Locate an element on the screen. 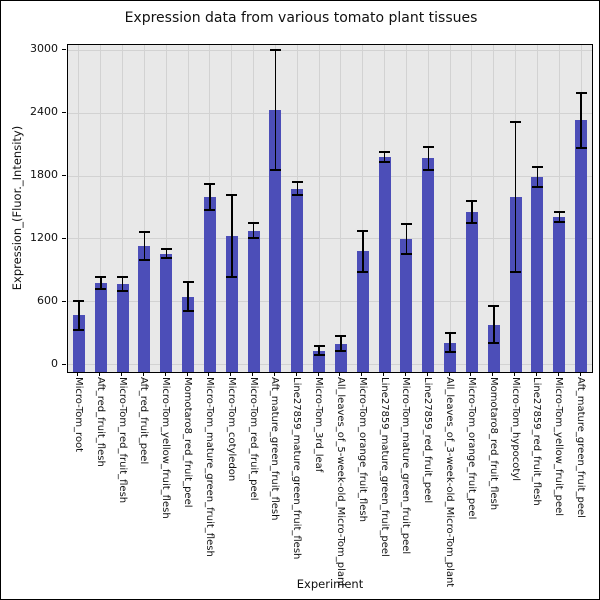  y-tick-label: 3000 is located at coordinates (44, 49).